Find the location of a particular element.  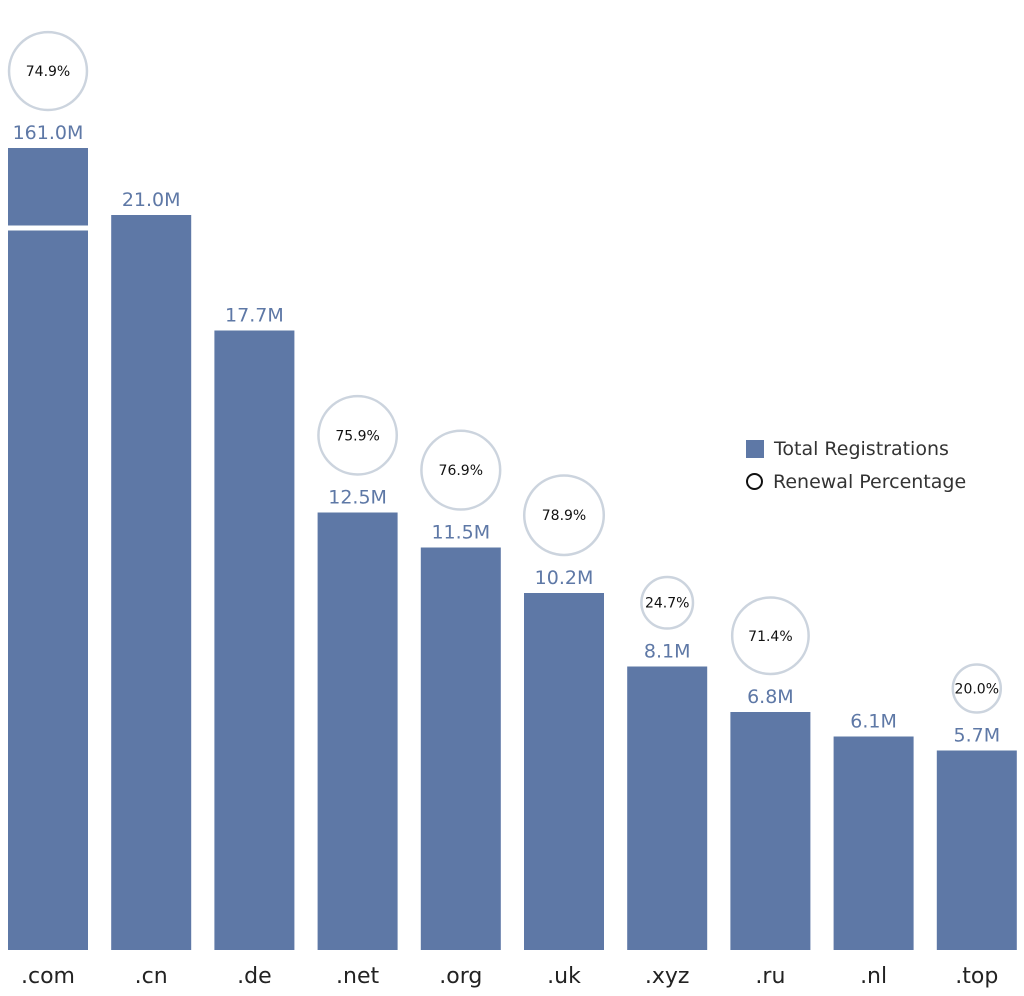

legend-label-total-registrations: Total Registrations is located at coordinates (861, 448).